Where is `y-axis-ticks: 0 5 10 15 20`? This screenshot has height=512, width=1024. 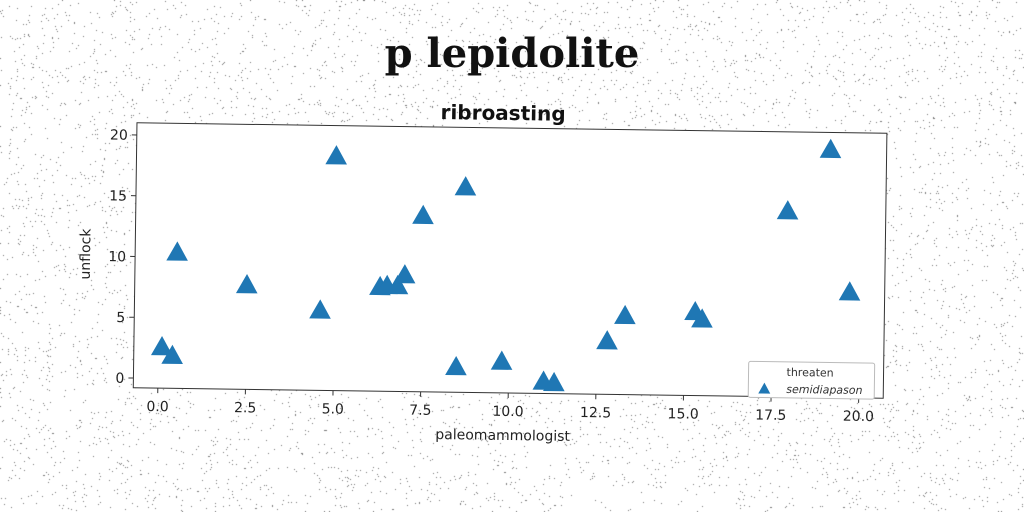 y-axis-ticks: 0 5 10 15 20 is located at coordinates (122, 257).